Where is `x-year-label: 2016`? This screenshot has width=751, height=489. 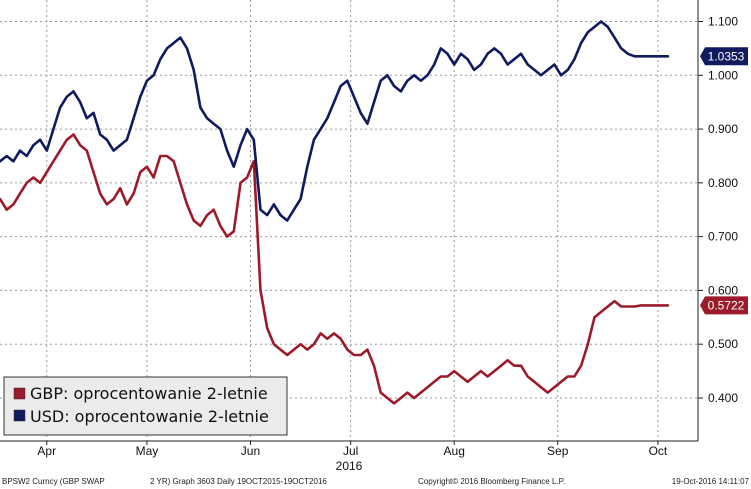 x-year-label: 2016 is located at coordinates (349, 466).